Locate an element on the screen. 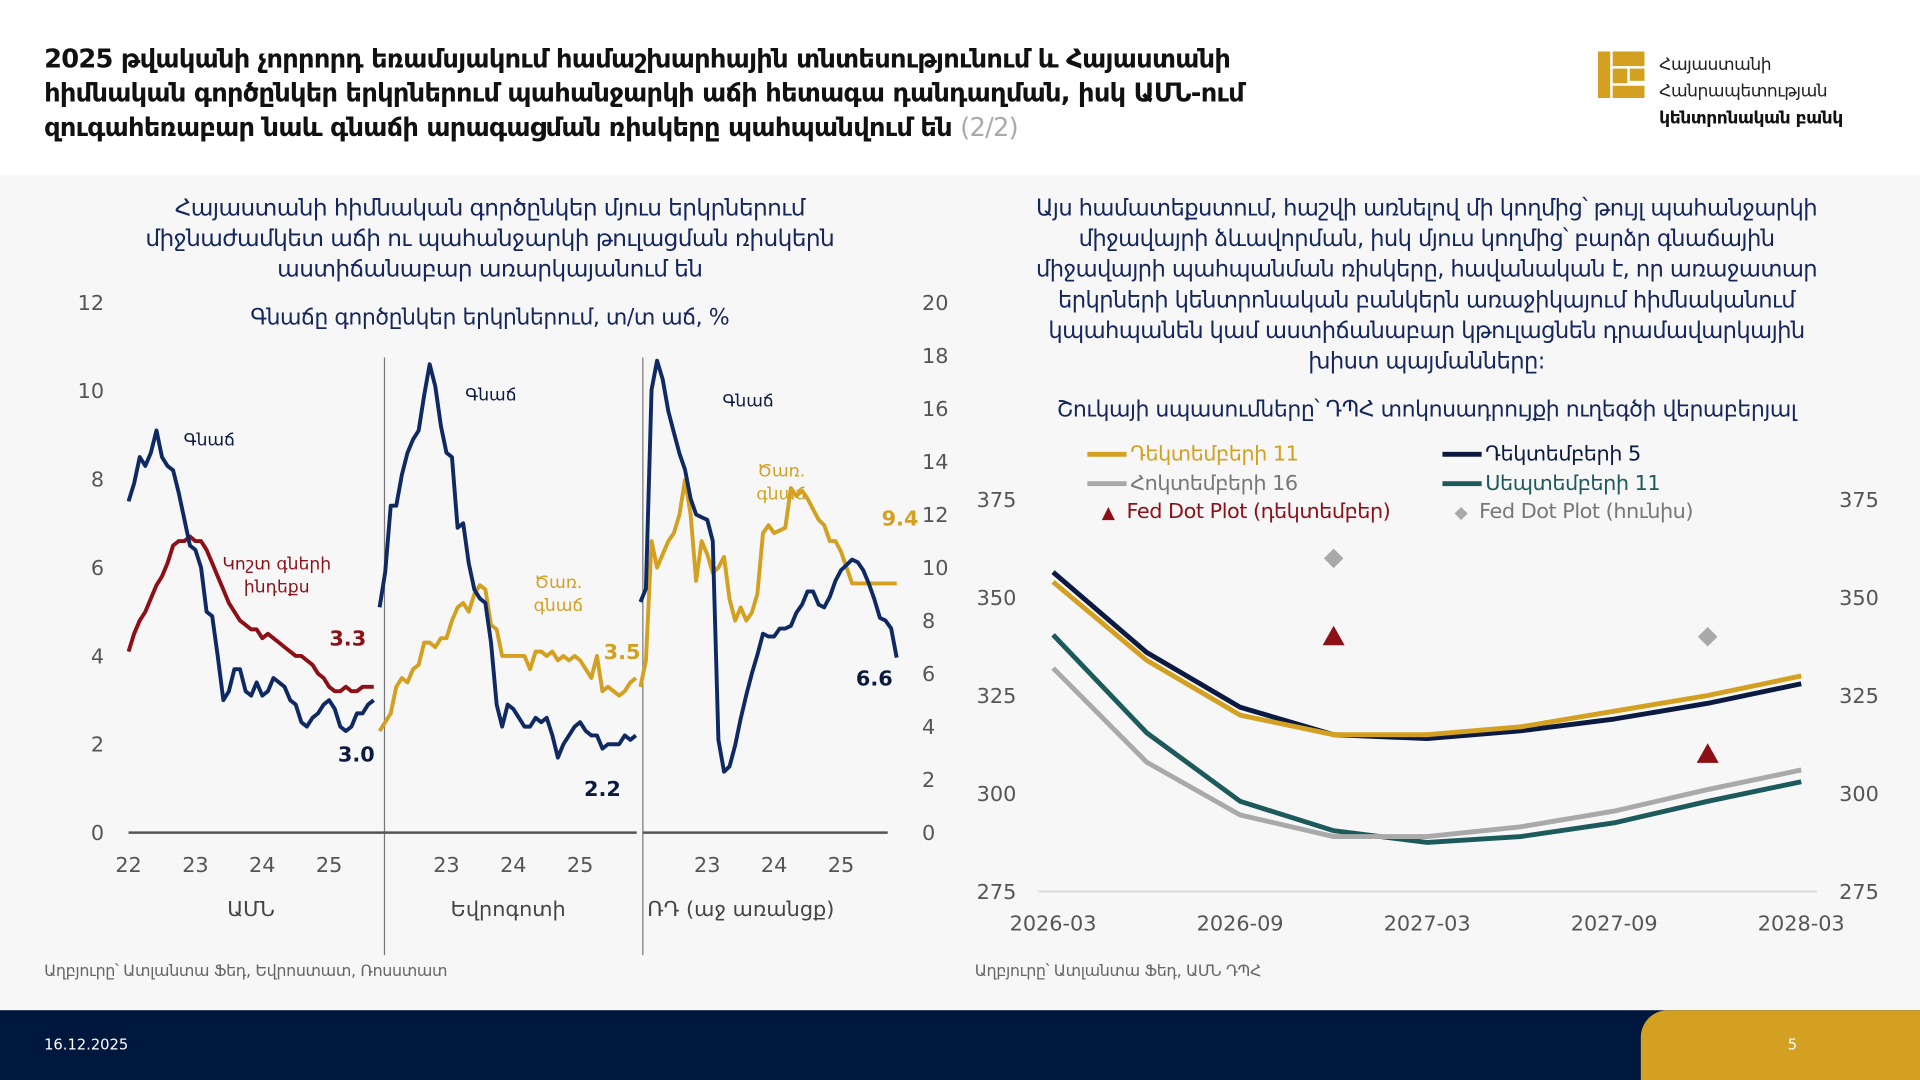  legend-oct16: Հոկտեմբերի 16 is located at coordinates (1192, 483).